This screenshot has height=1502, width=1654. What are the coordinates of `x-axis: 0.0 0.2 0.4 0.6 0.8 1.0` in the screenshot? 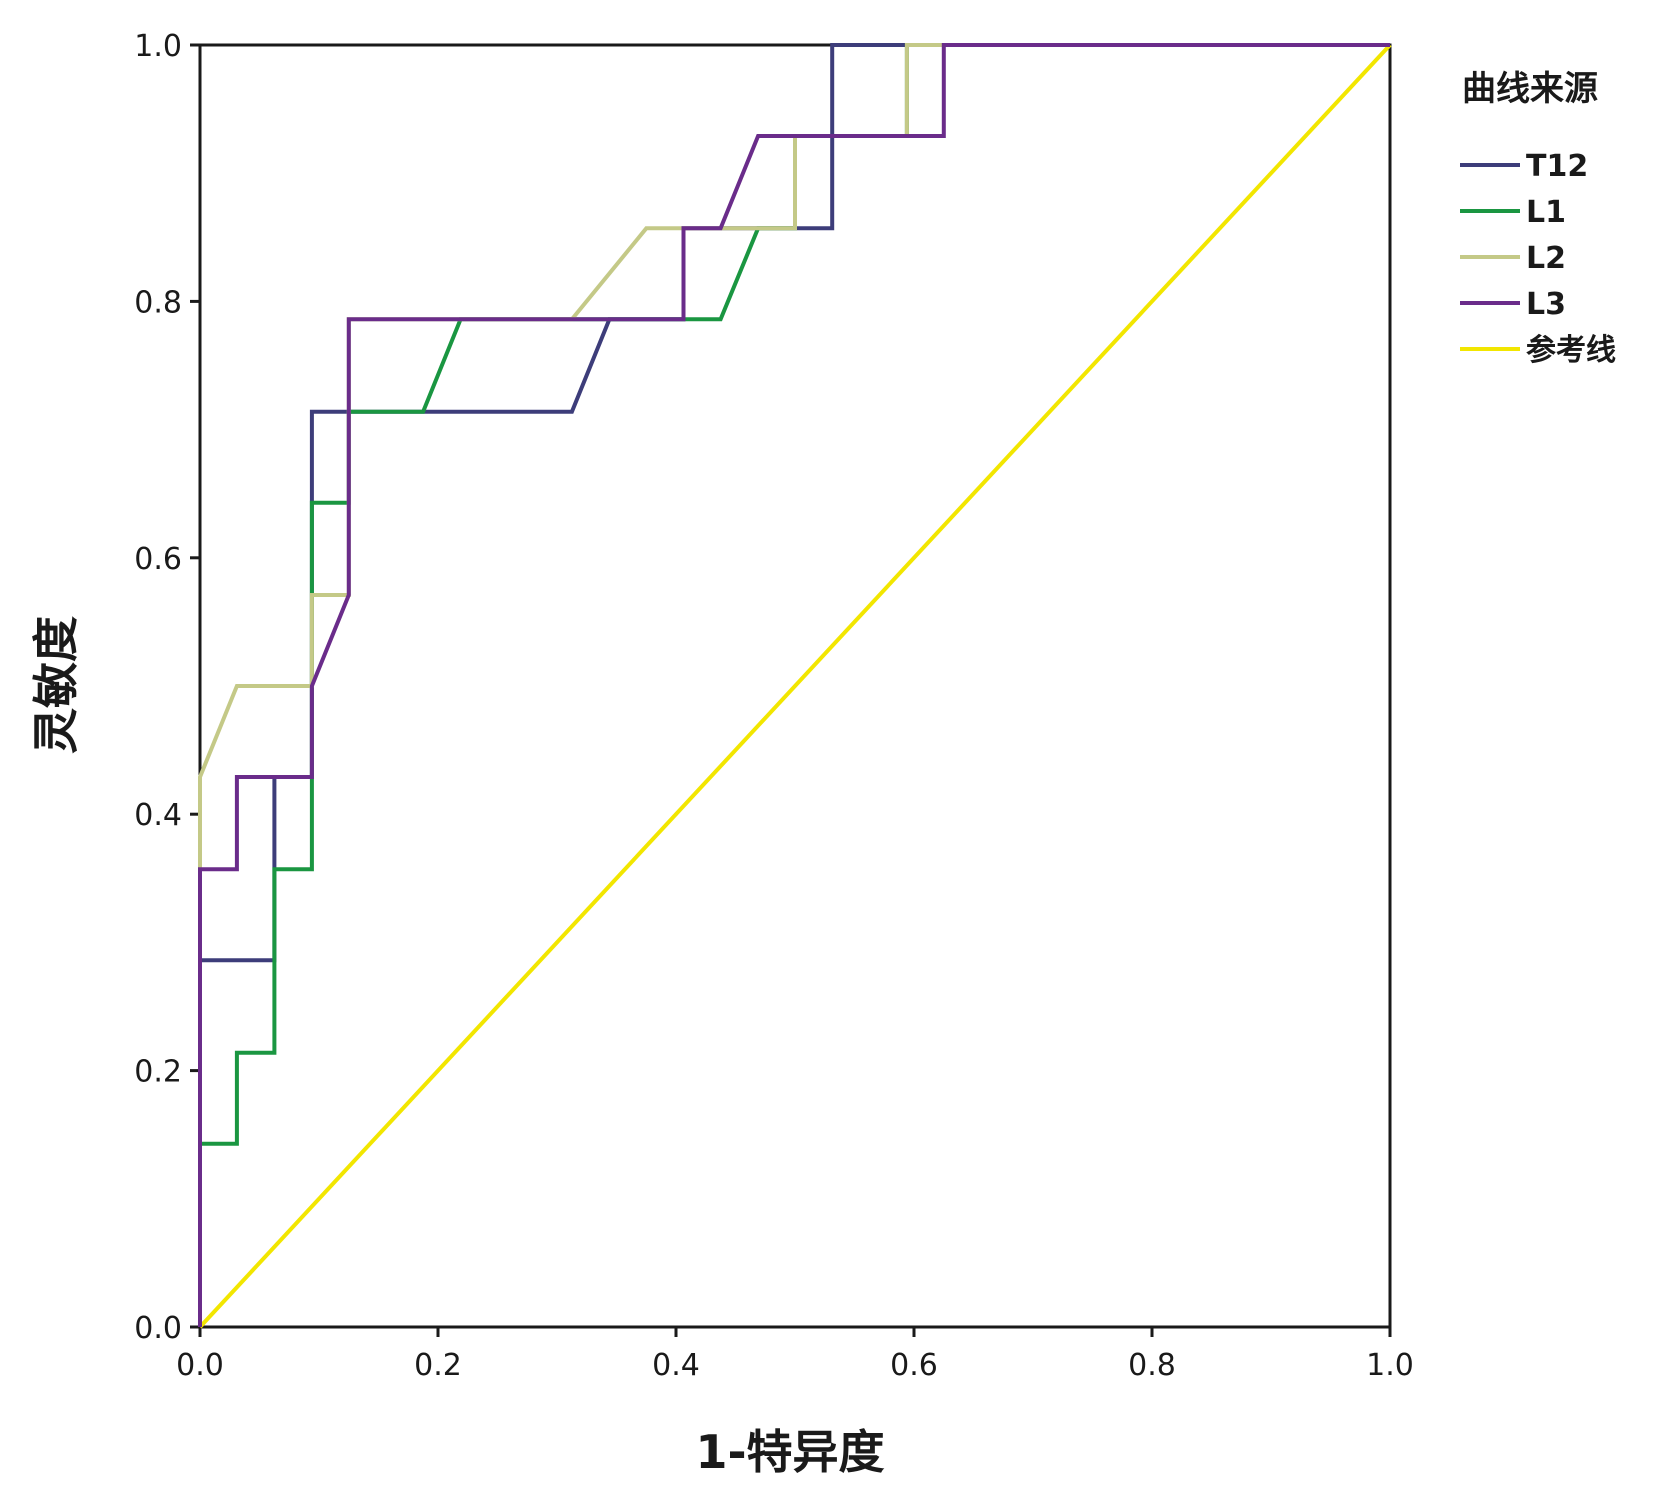 It's located at (795, 1355).